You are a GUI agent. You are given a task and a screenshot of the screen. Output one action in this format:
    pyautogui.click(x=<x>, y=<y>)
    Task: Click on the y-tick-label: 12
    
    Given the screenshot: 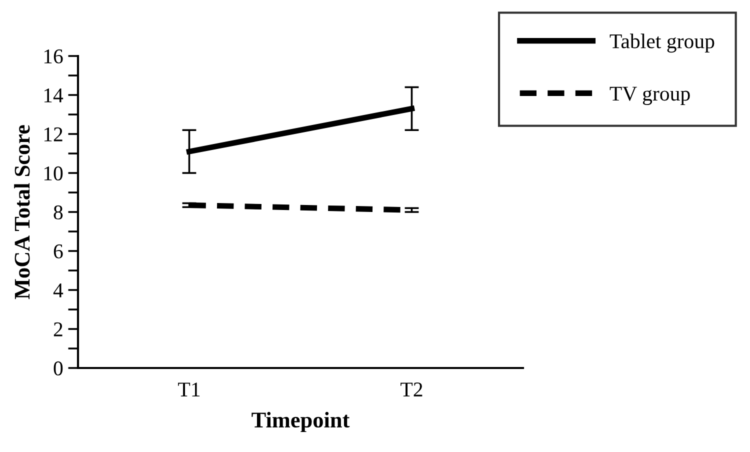 What is the action you would take?
    pyautogui.click(x=53, y=134)
    